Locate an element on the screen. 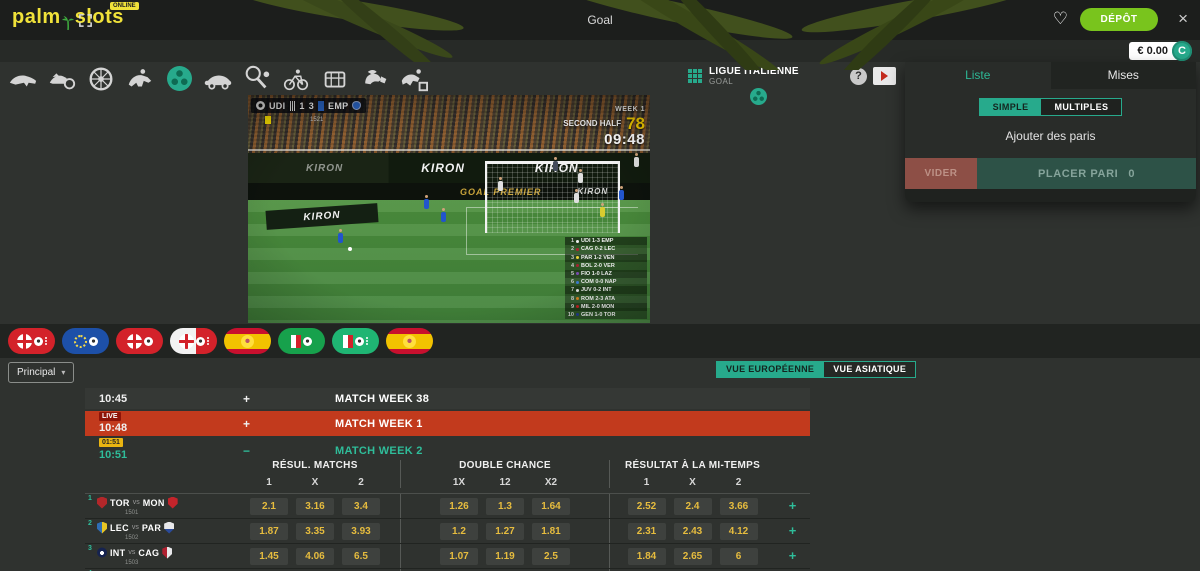 The width and height of the screenshot is (1200, 571). balance-widget: € 0.00 C is located at coordinates (1160, 51).